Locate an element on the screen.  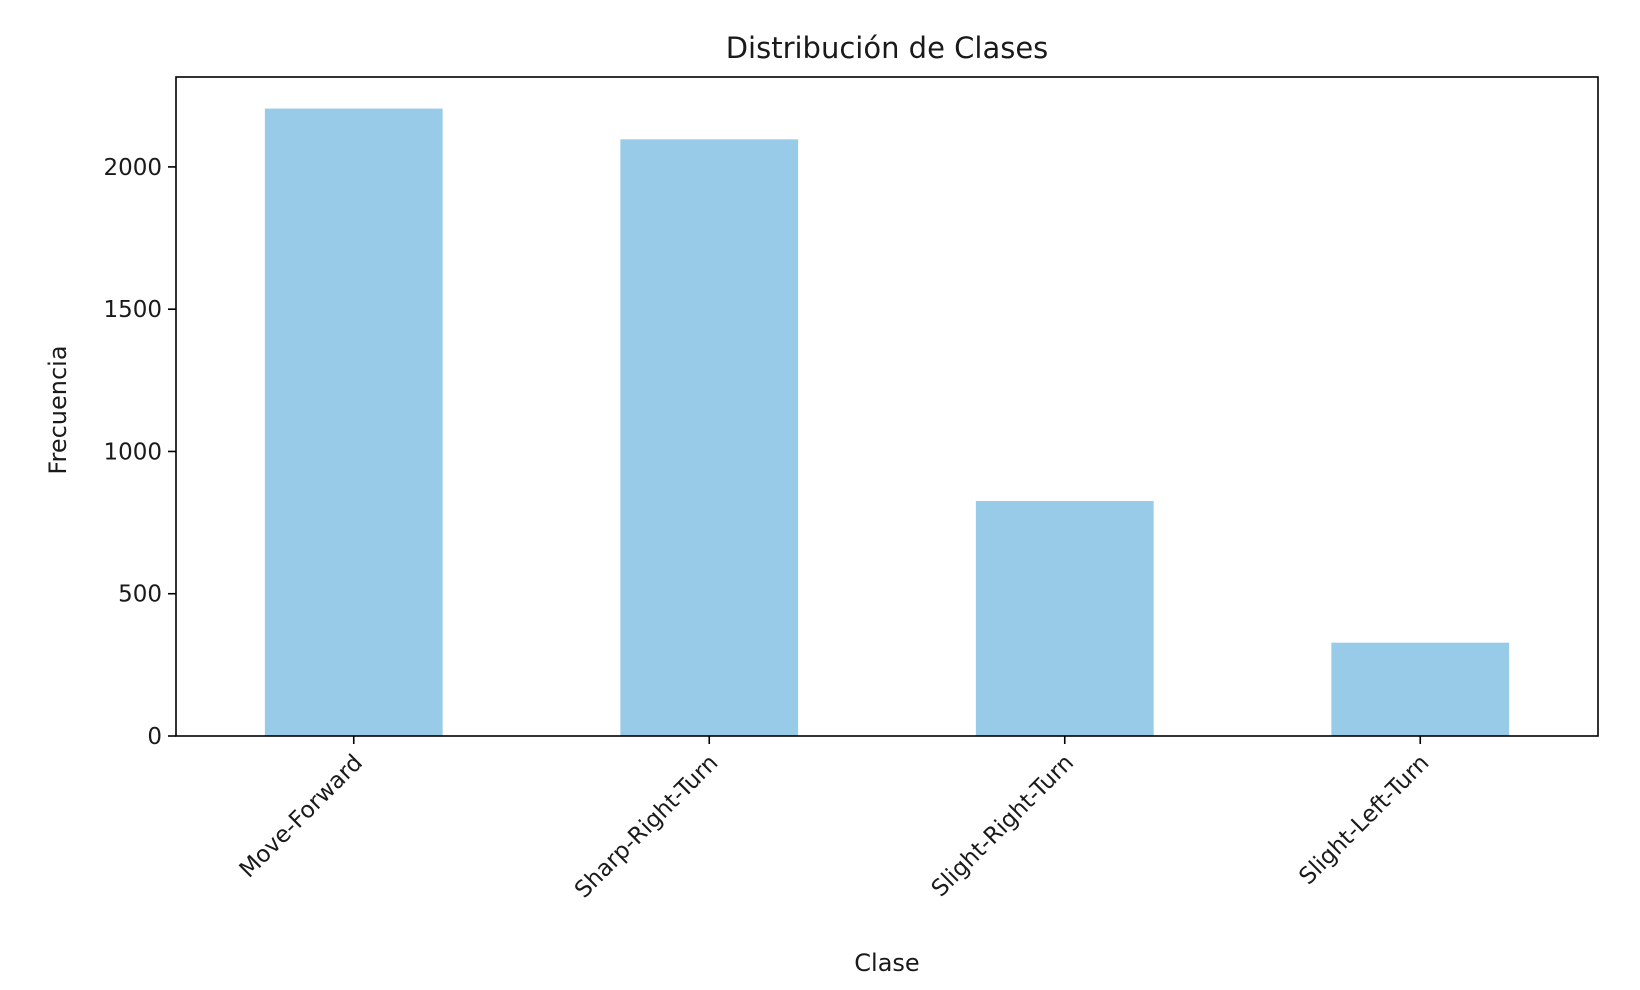
bar-slight-right-turn is located at coordinates (1064, 618).